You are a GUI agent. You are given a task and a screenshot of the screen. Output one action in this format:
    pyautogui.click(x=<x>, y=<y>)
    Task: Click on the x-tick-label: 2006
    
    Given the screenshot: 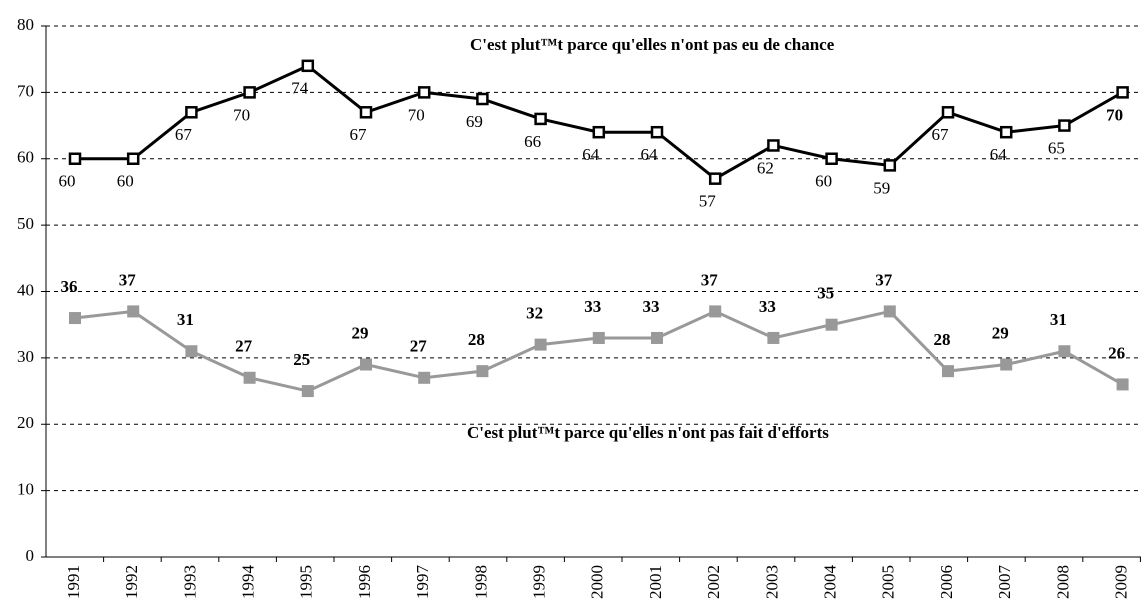 What is the action you would take?
    pyautogui.click(x=946, y=582)
    